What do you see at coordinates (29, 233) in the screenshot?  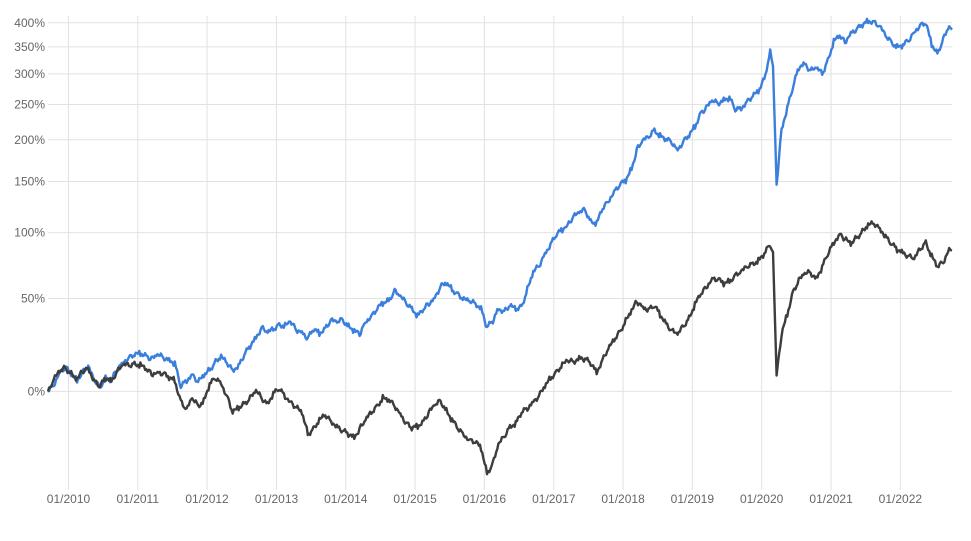 I see `y-tick-label: 100%` at bounding box center [29, 233].